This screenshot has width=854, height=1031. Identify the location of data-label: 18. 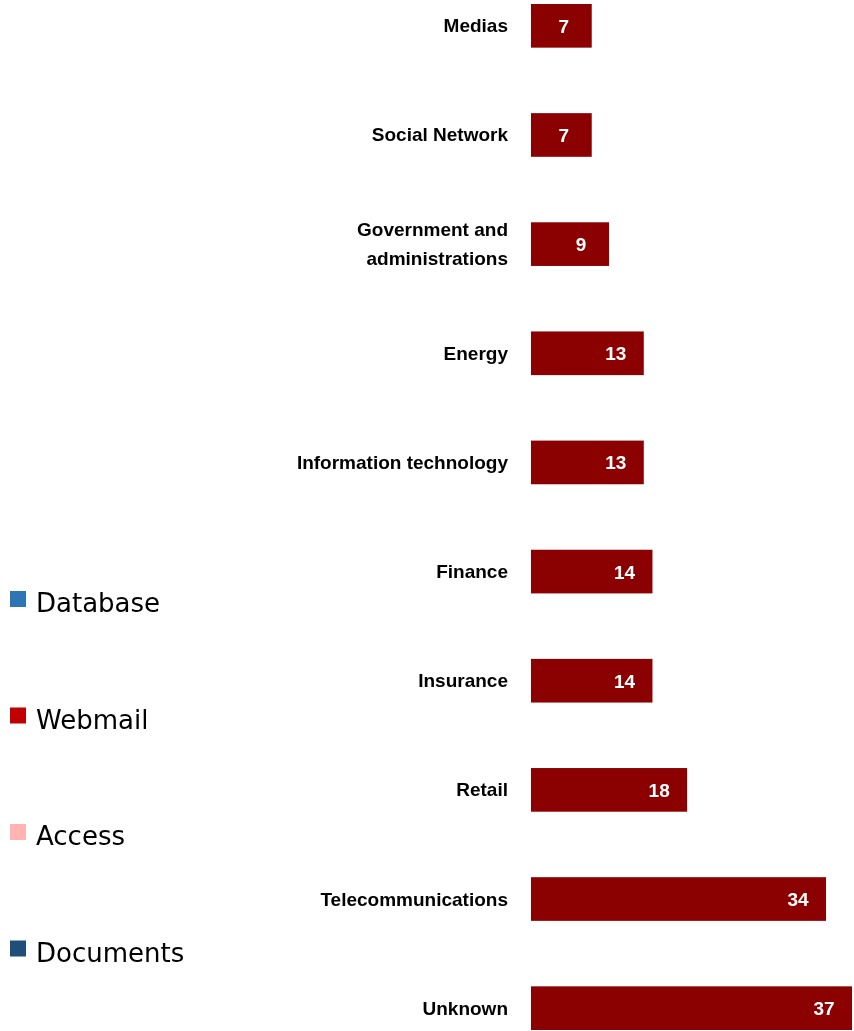
(659, 790).